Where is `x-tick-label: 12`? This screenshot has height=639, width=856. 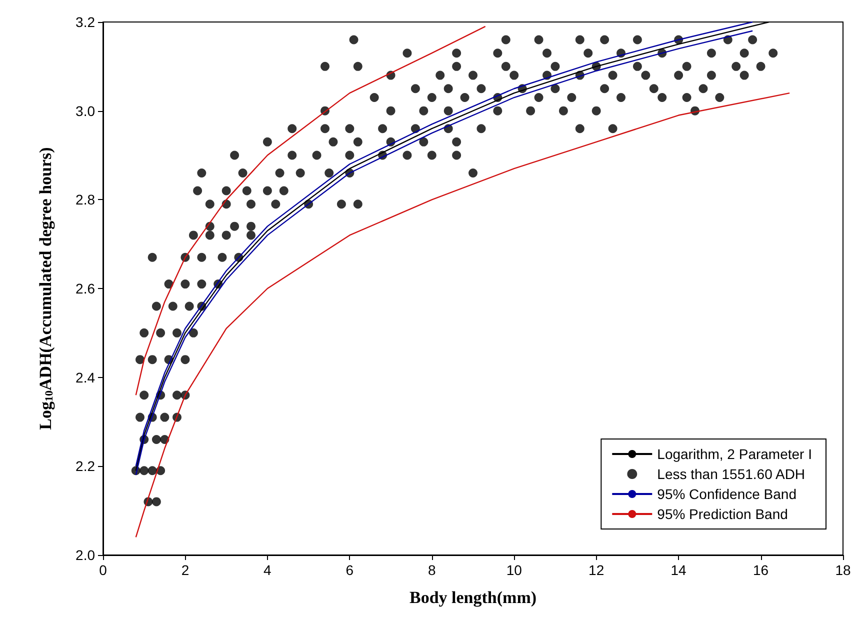 x-tick-label: 12 is located at coordinates (596, 570).